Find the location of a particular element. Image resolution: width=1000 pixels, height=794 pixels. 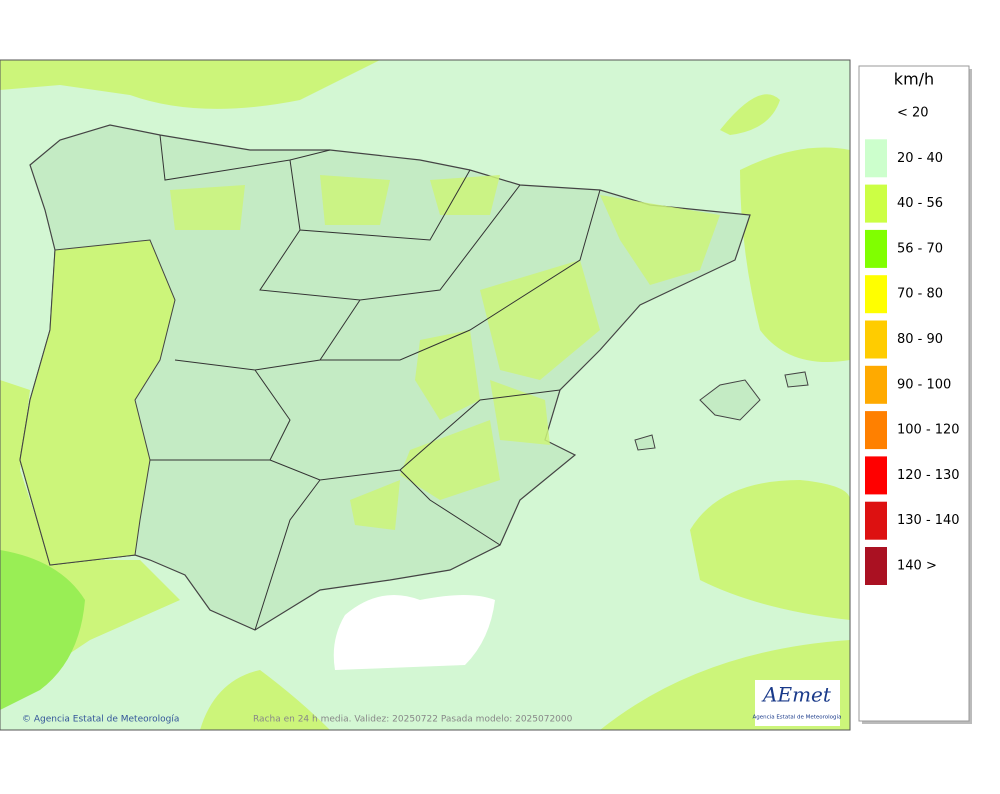

legend-label: 80 - 90 is located at coordinates (920, 339).